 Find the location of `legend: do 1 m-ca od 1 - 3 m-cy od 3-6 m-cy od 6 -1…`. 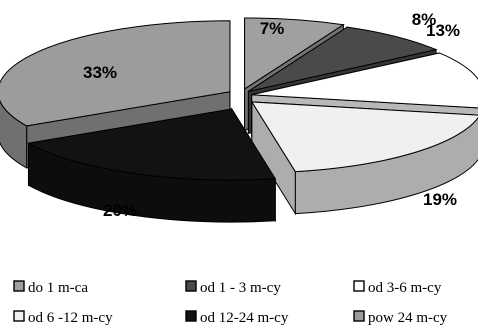

legend: do 1 m-ca od 1 - 3 m-cy od 3-6 m-cy od 6 -1… is located at coordinates (230, 303).